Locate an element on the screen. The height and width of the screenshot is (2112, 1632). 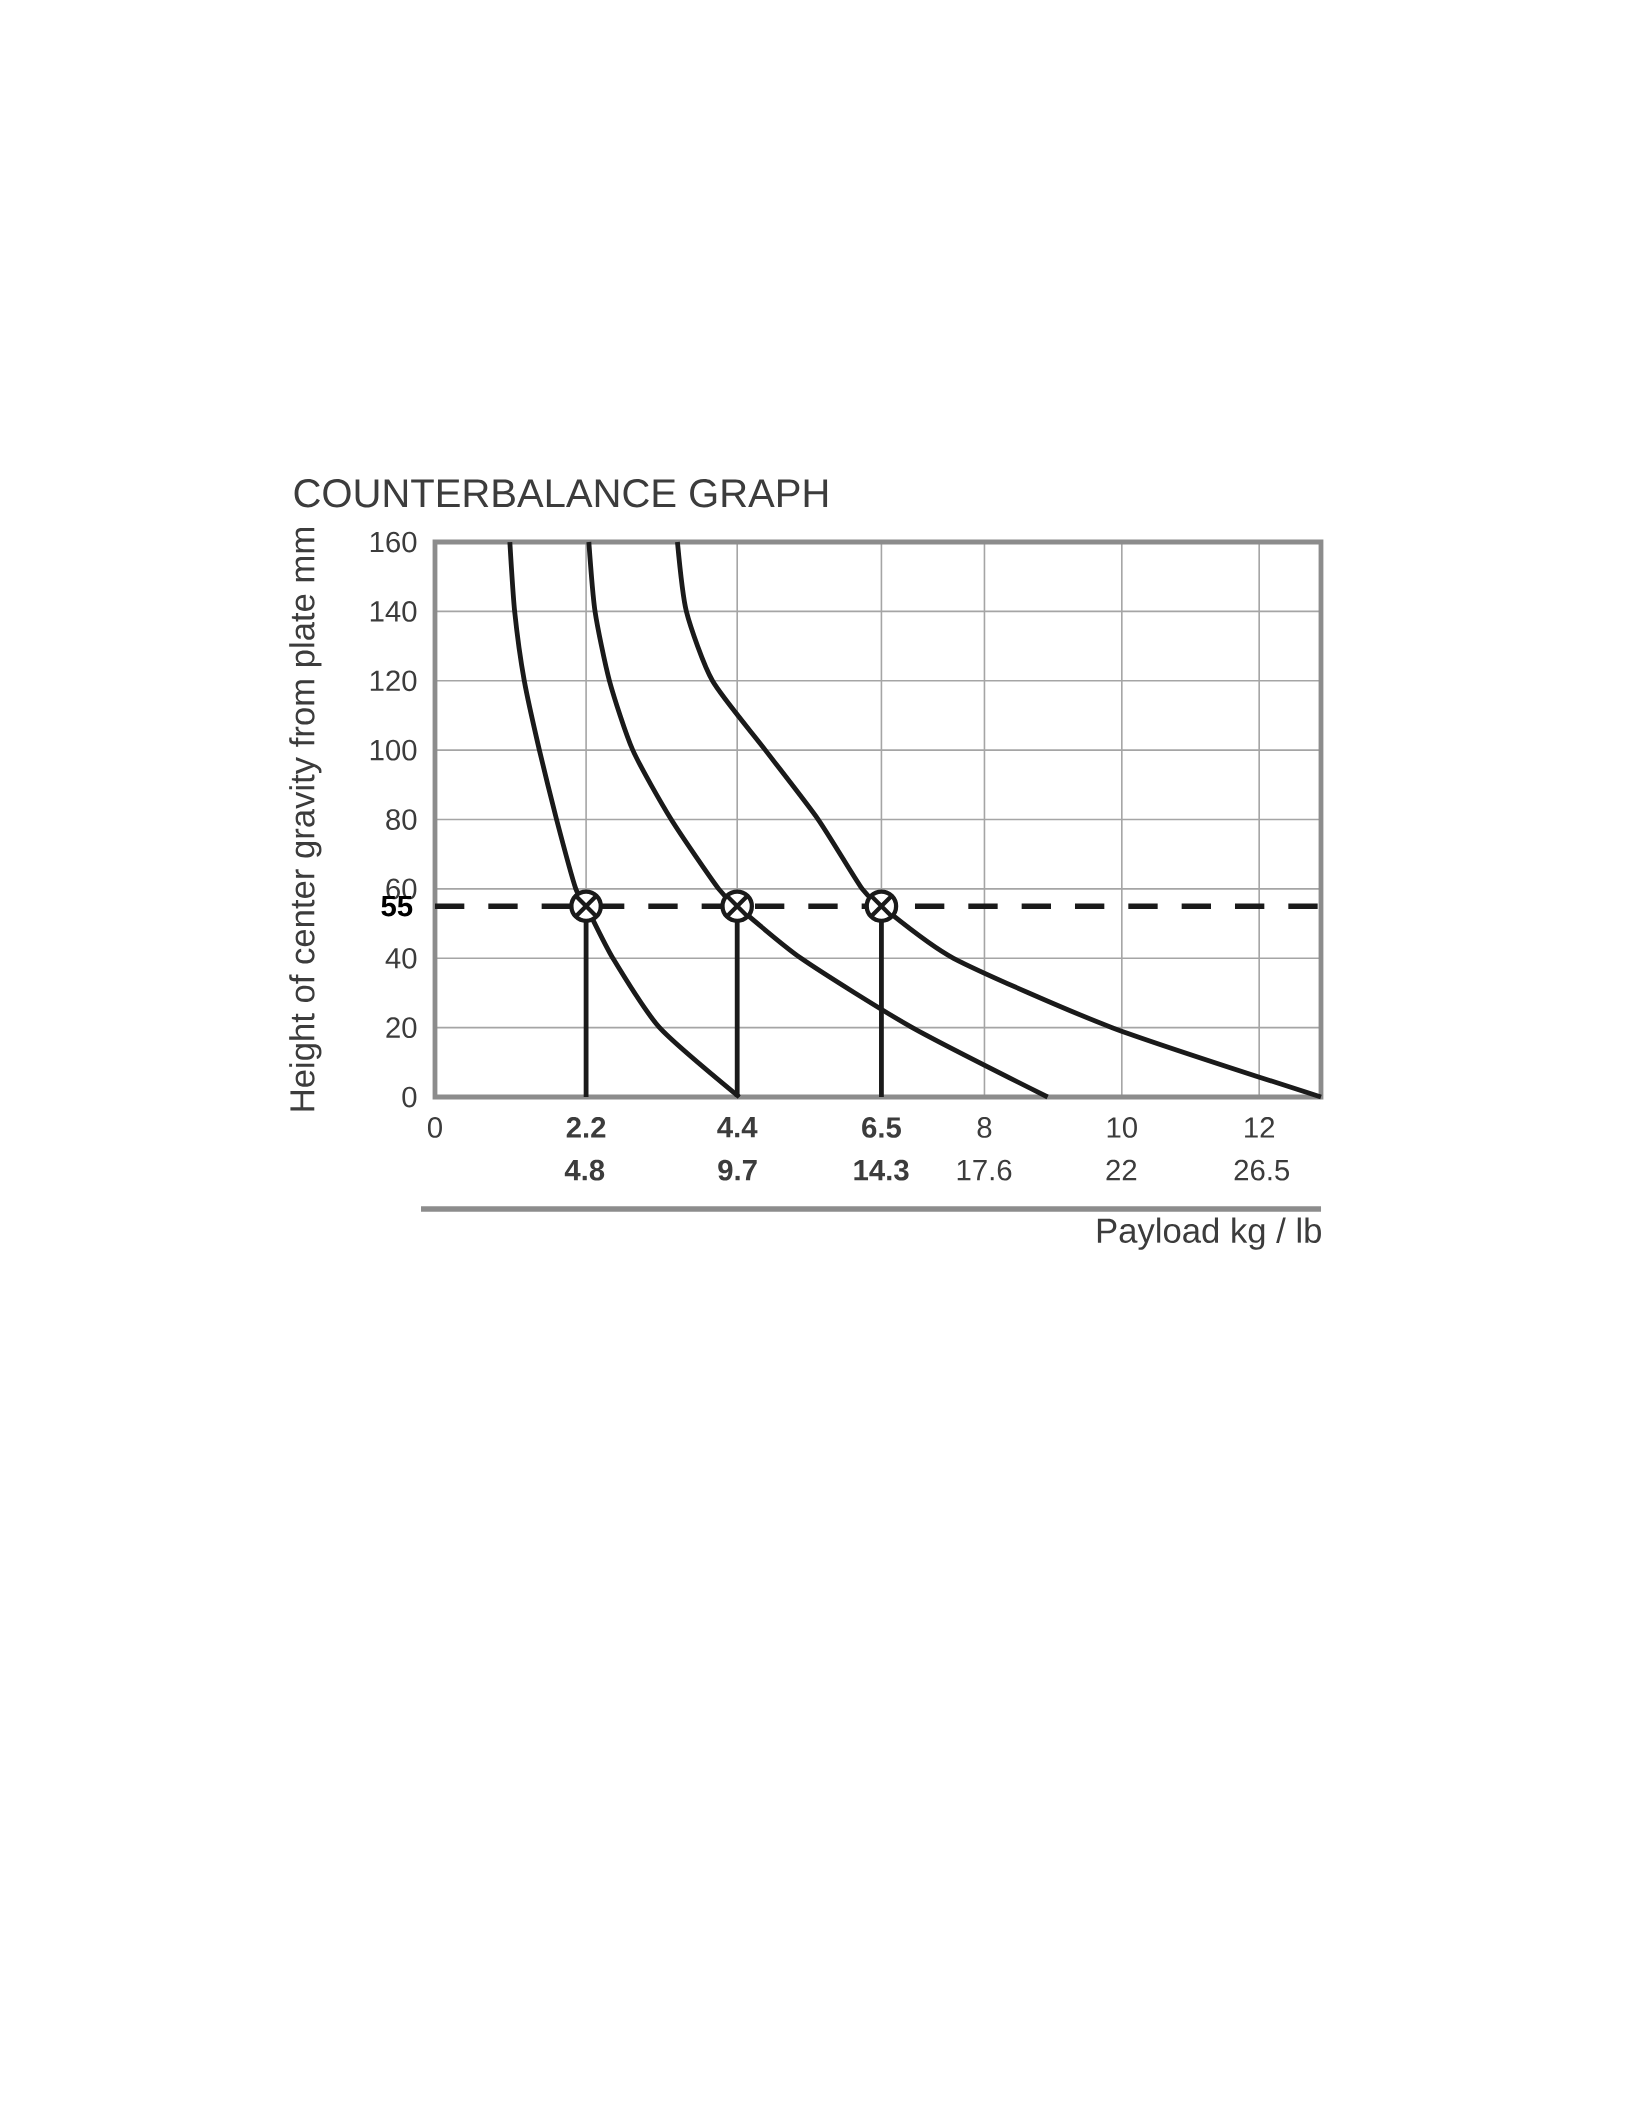
x2-tick-label: 4.8 is located at coordinates (584, 1170).